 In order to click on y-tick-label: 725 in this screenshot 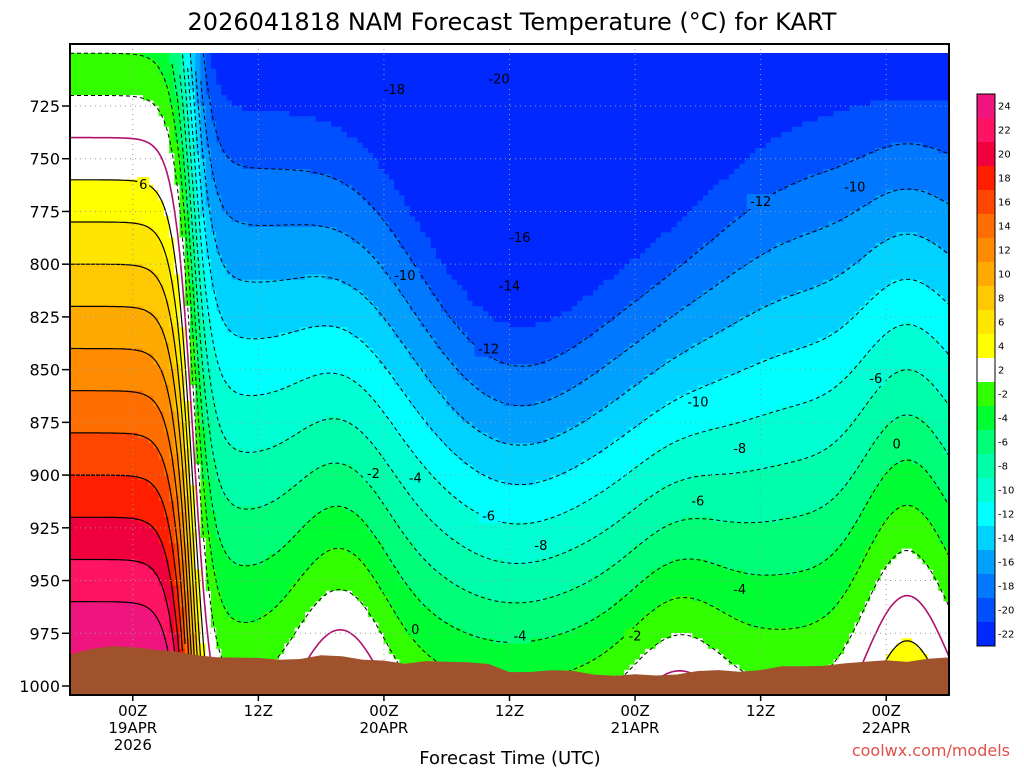, I will do `click(44, 106)`.